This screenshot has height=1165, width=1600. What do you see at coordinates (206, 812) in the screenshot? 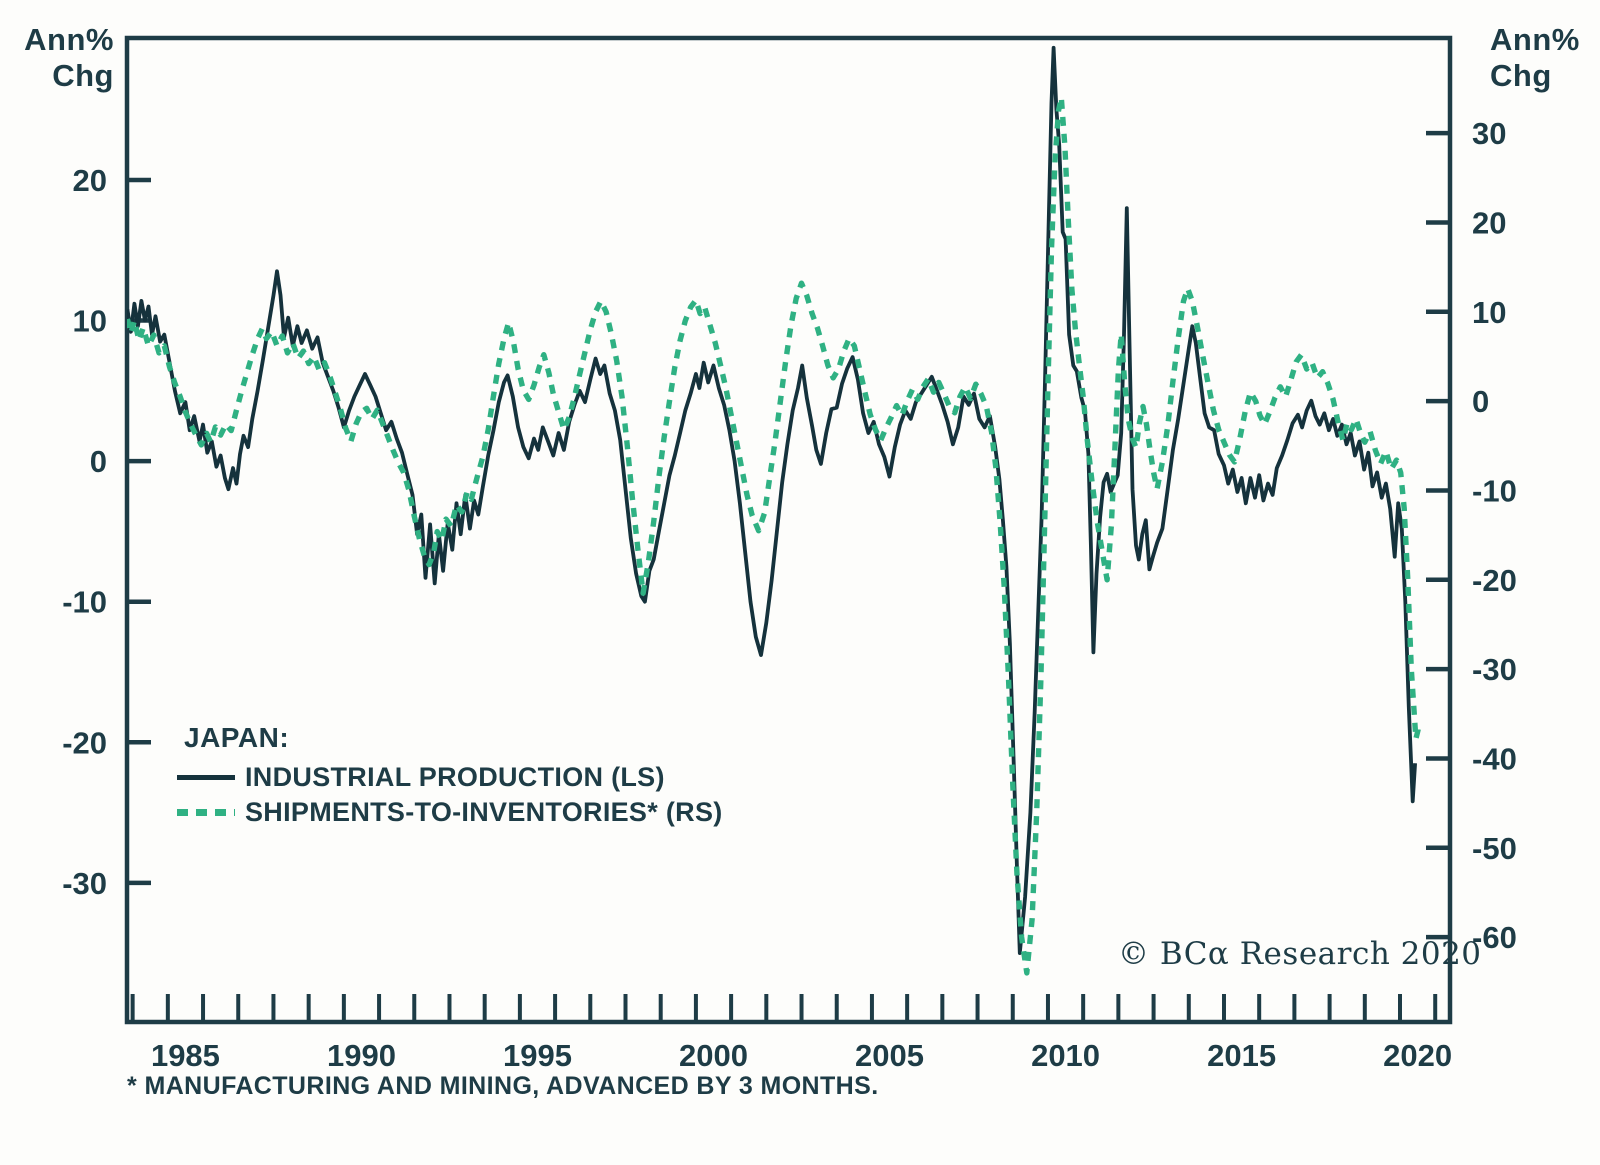
I see `dashed-line-swatch-icon` at bounding box center [206, 812].